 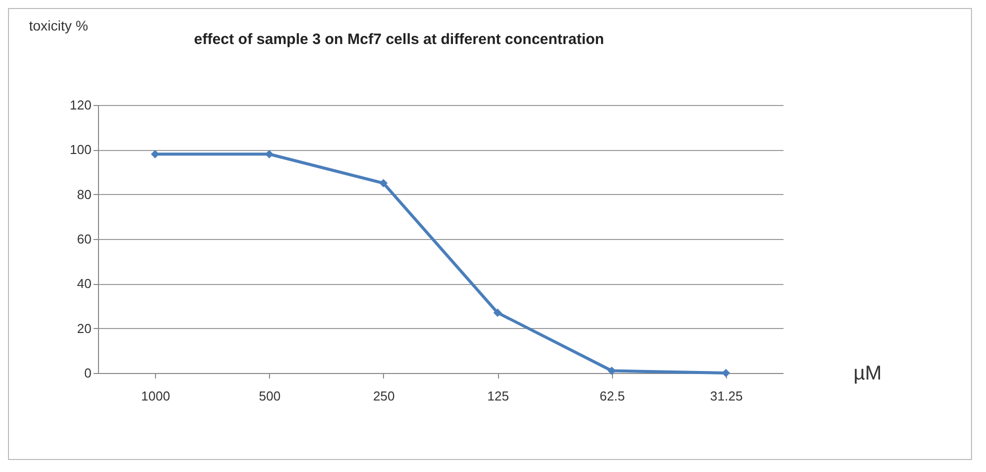 I want to click on y-tick-label: 40, so click(x=84, y=284).